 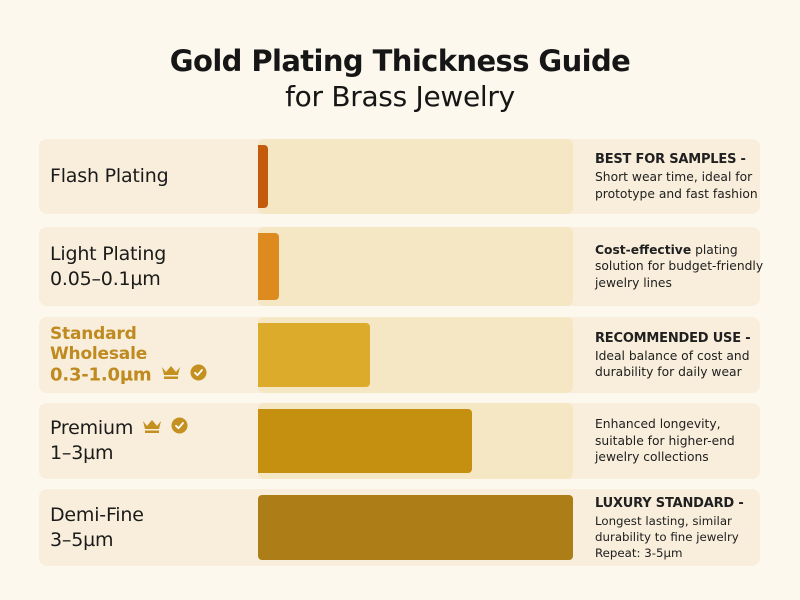 I want to click on row-label: Flash Plating, so click(x=148, y=176).